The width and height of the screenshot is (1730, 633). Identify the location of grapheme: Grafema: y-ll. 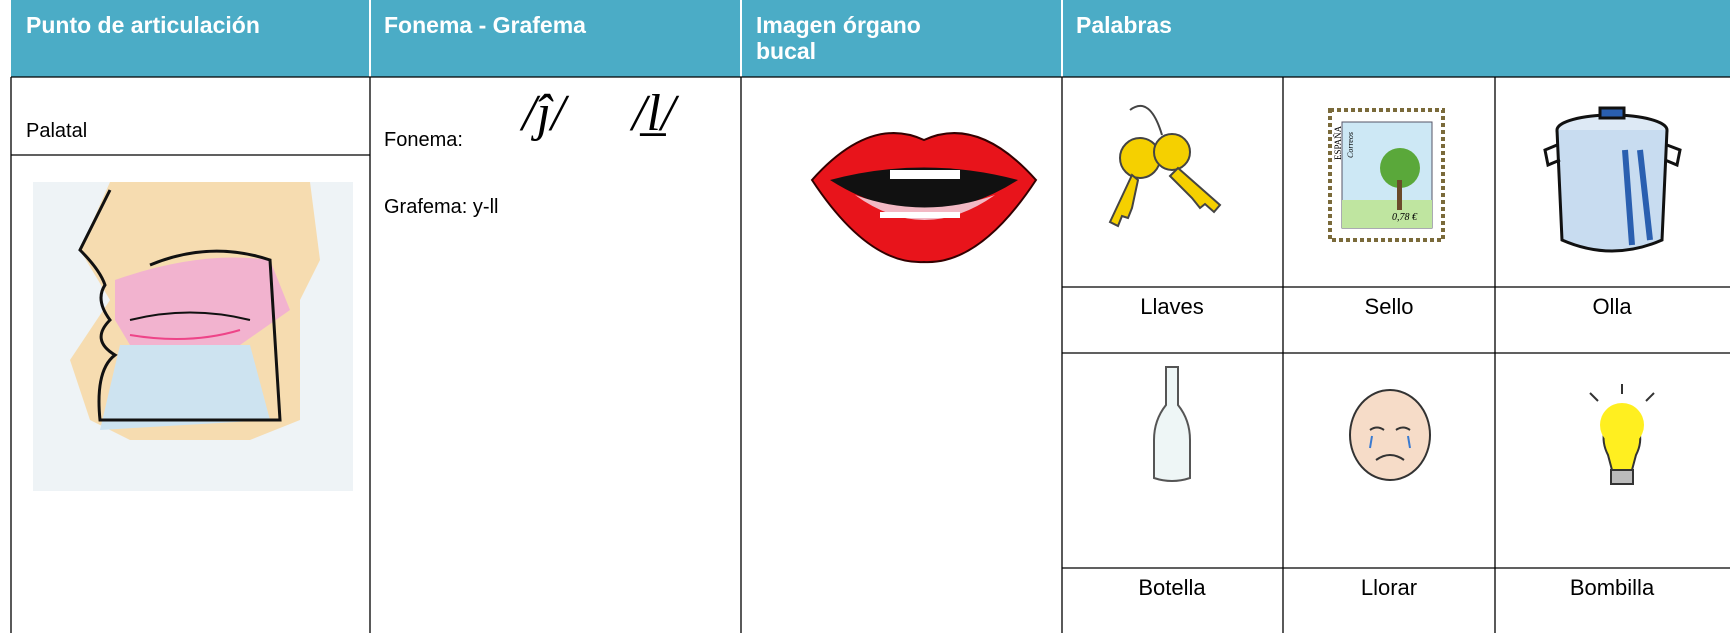
(441, 207).